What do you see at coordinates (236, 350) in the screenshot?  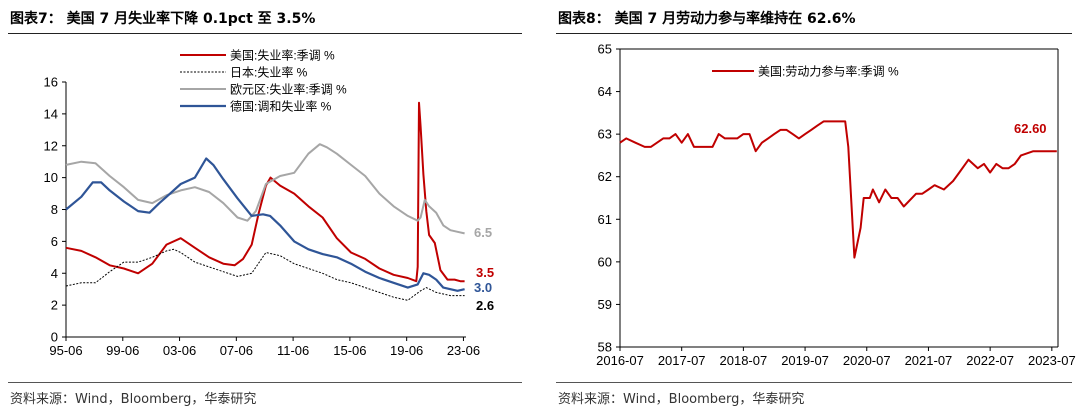 I see `x-tick-label: 07-06` at bounding box center [236, 350].